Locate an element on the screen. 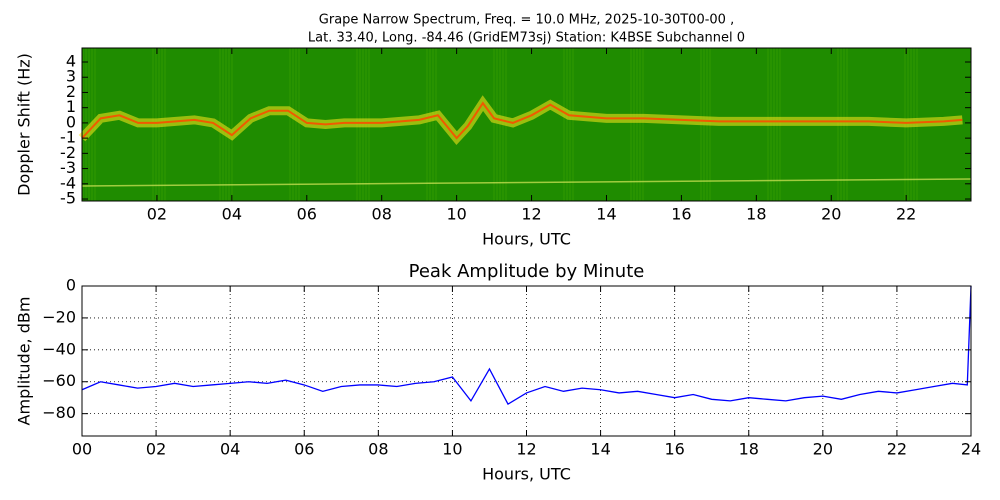 Image resolution: width=1000 pixels, height=500 pixels. y-tick-label: -4 is located at coordinates (68, 182).